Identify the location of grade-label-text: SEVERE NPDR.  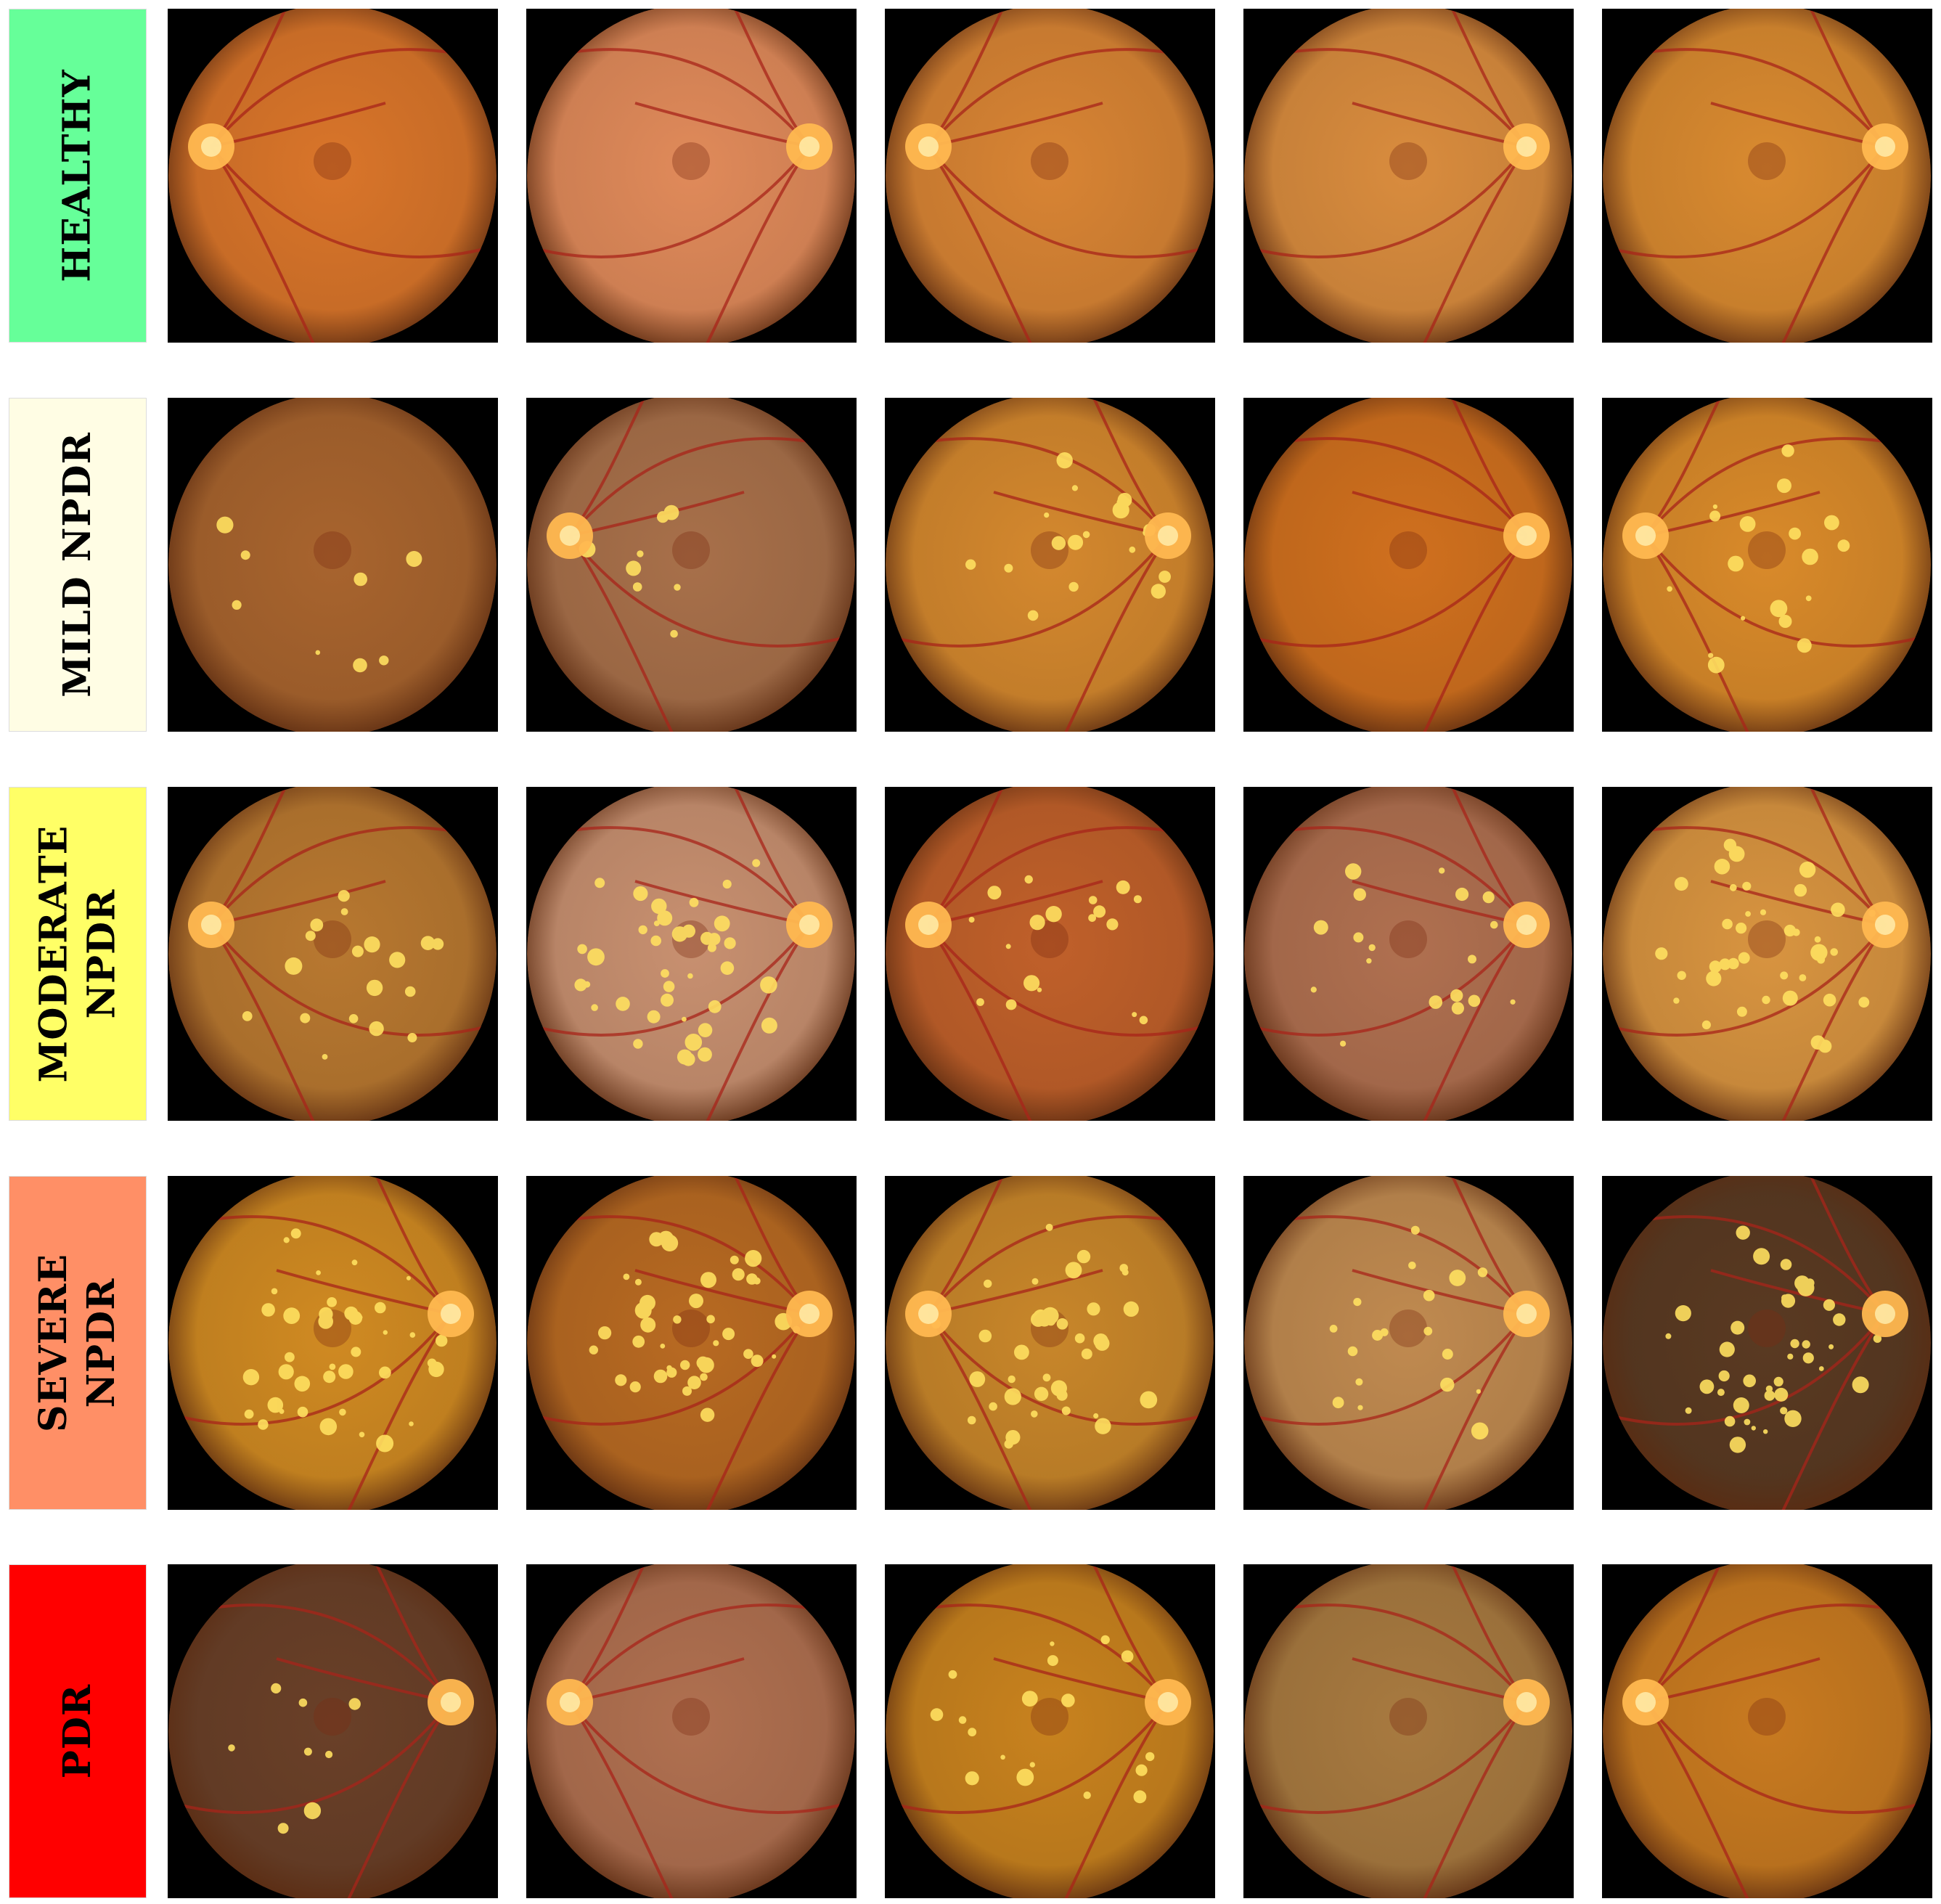
(77, 1343).